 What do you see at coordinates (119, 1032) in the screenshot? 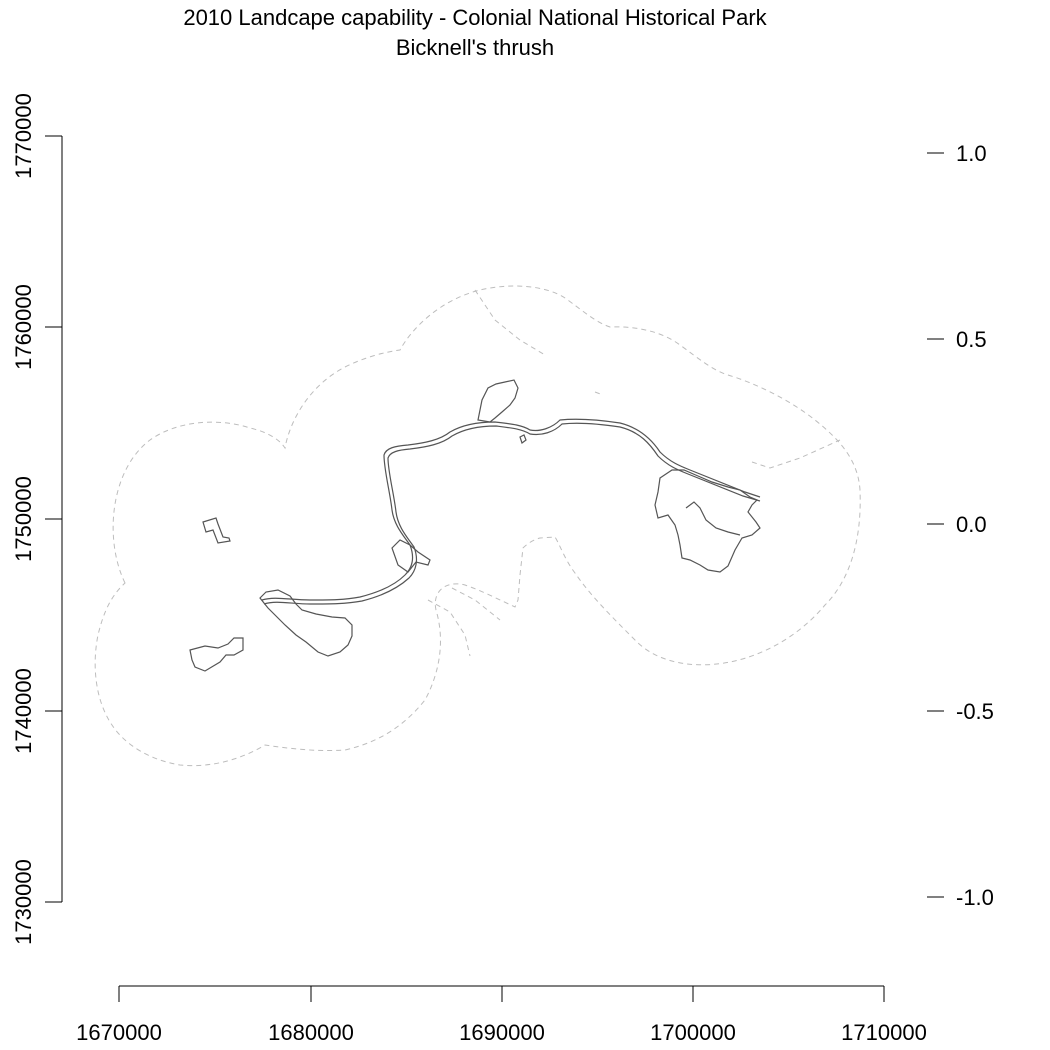
I see `x-tick-label: 1670000` at bounding box center [119, 1032].